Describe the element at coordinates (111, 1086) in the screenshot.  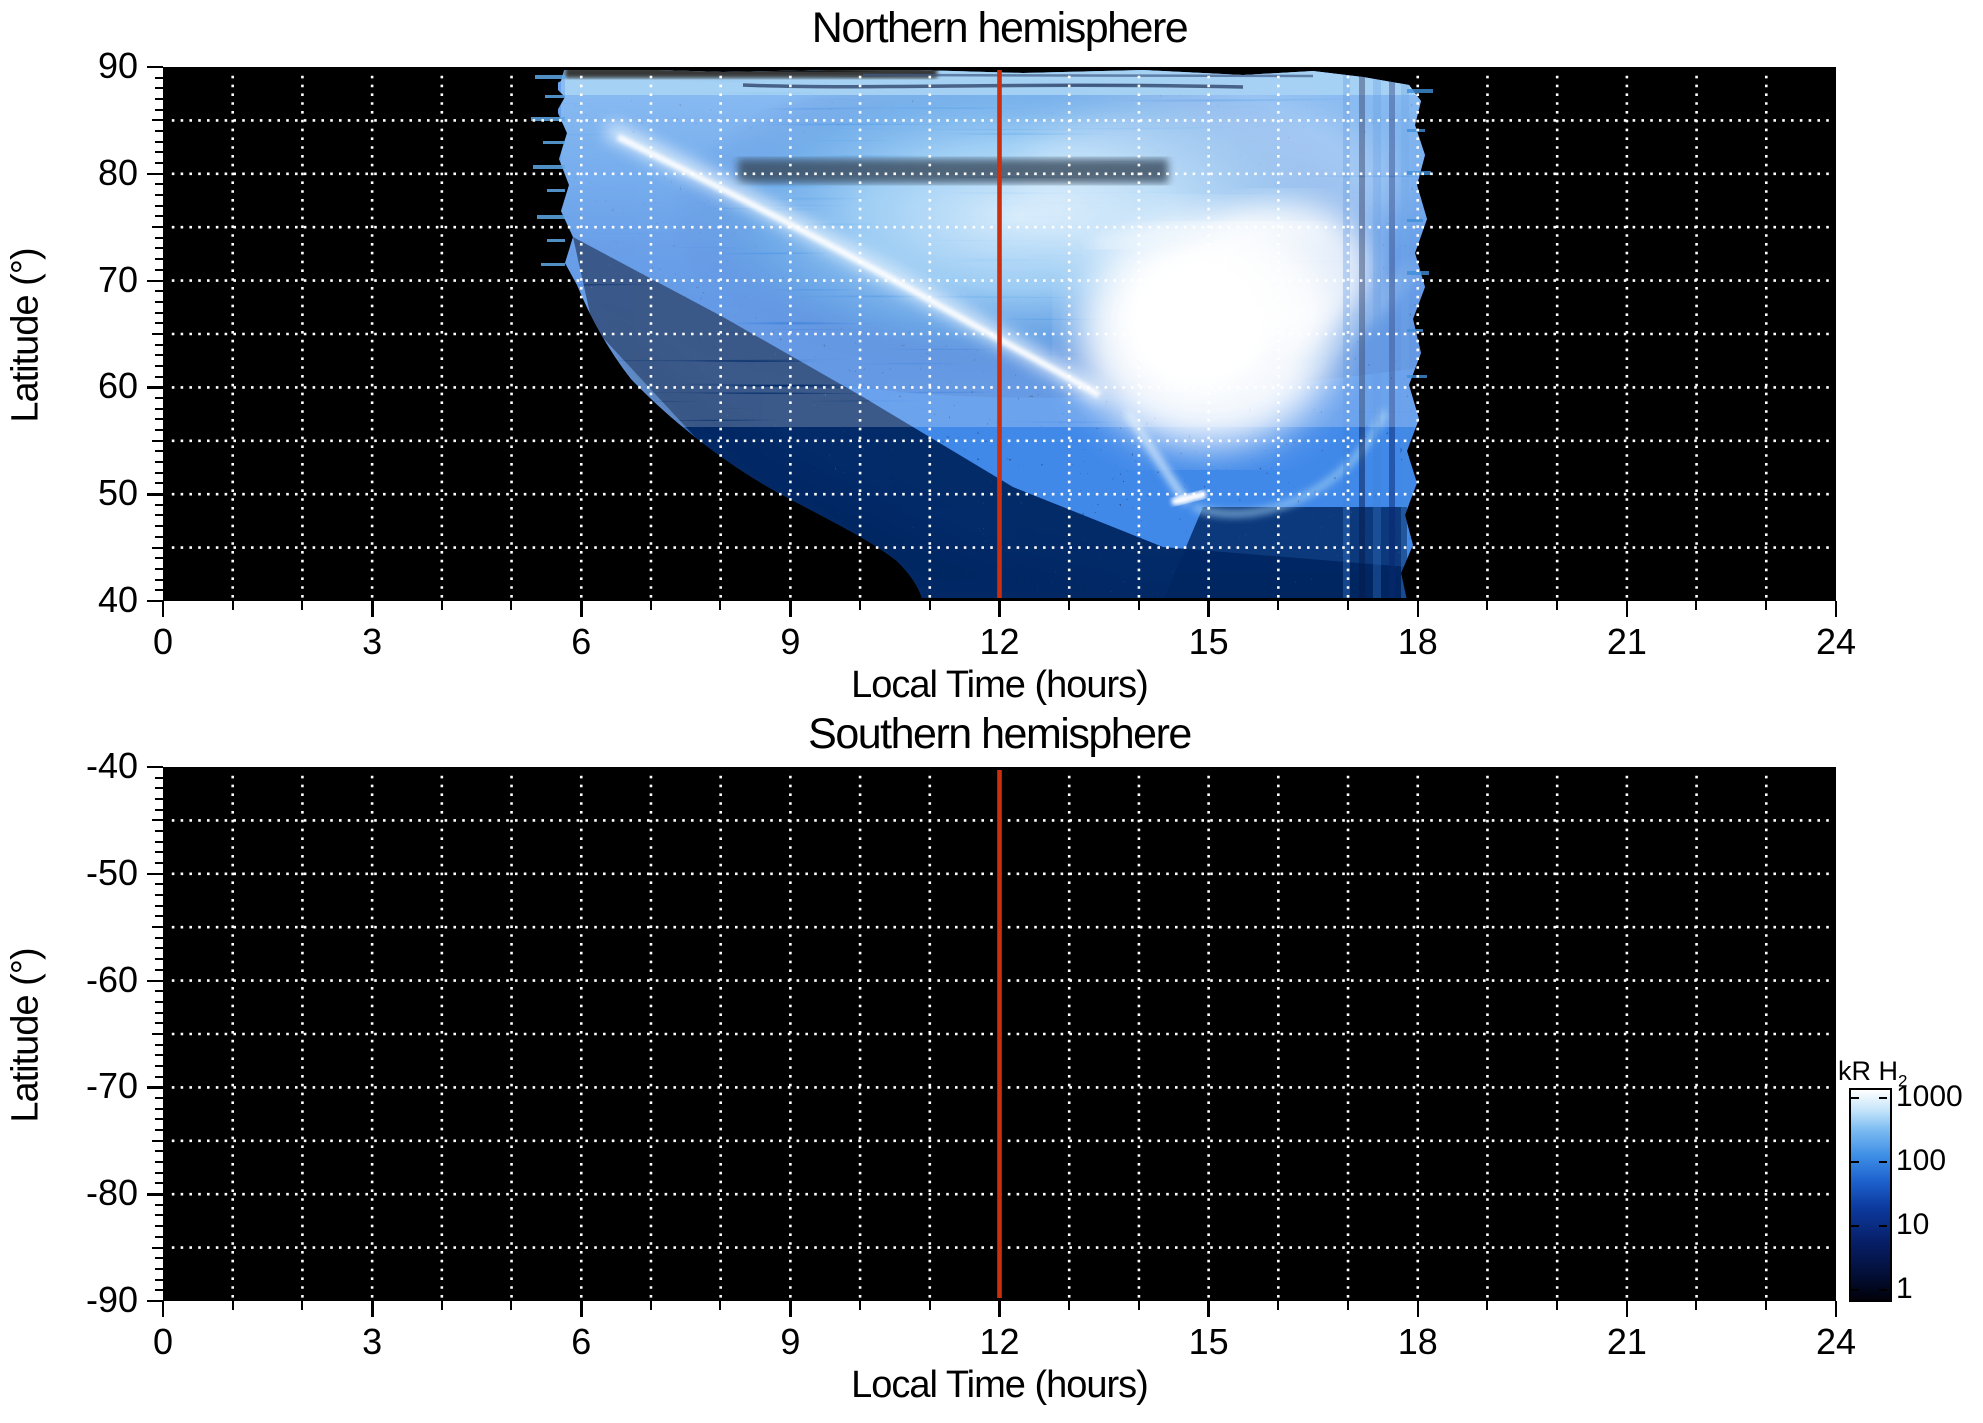
I see `y-tick-label: -70` at that location.